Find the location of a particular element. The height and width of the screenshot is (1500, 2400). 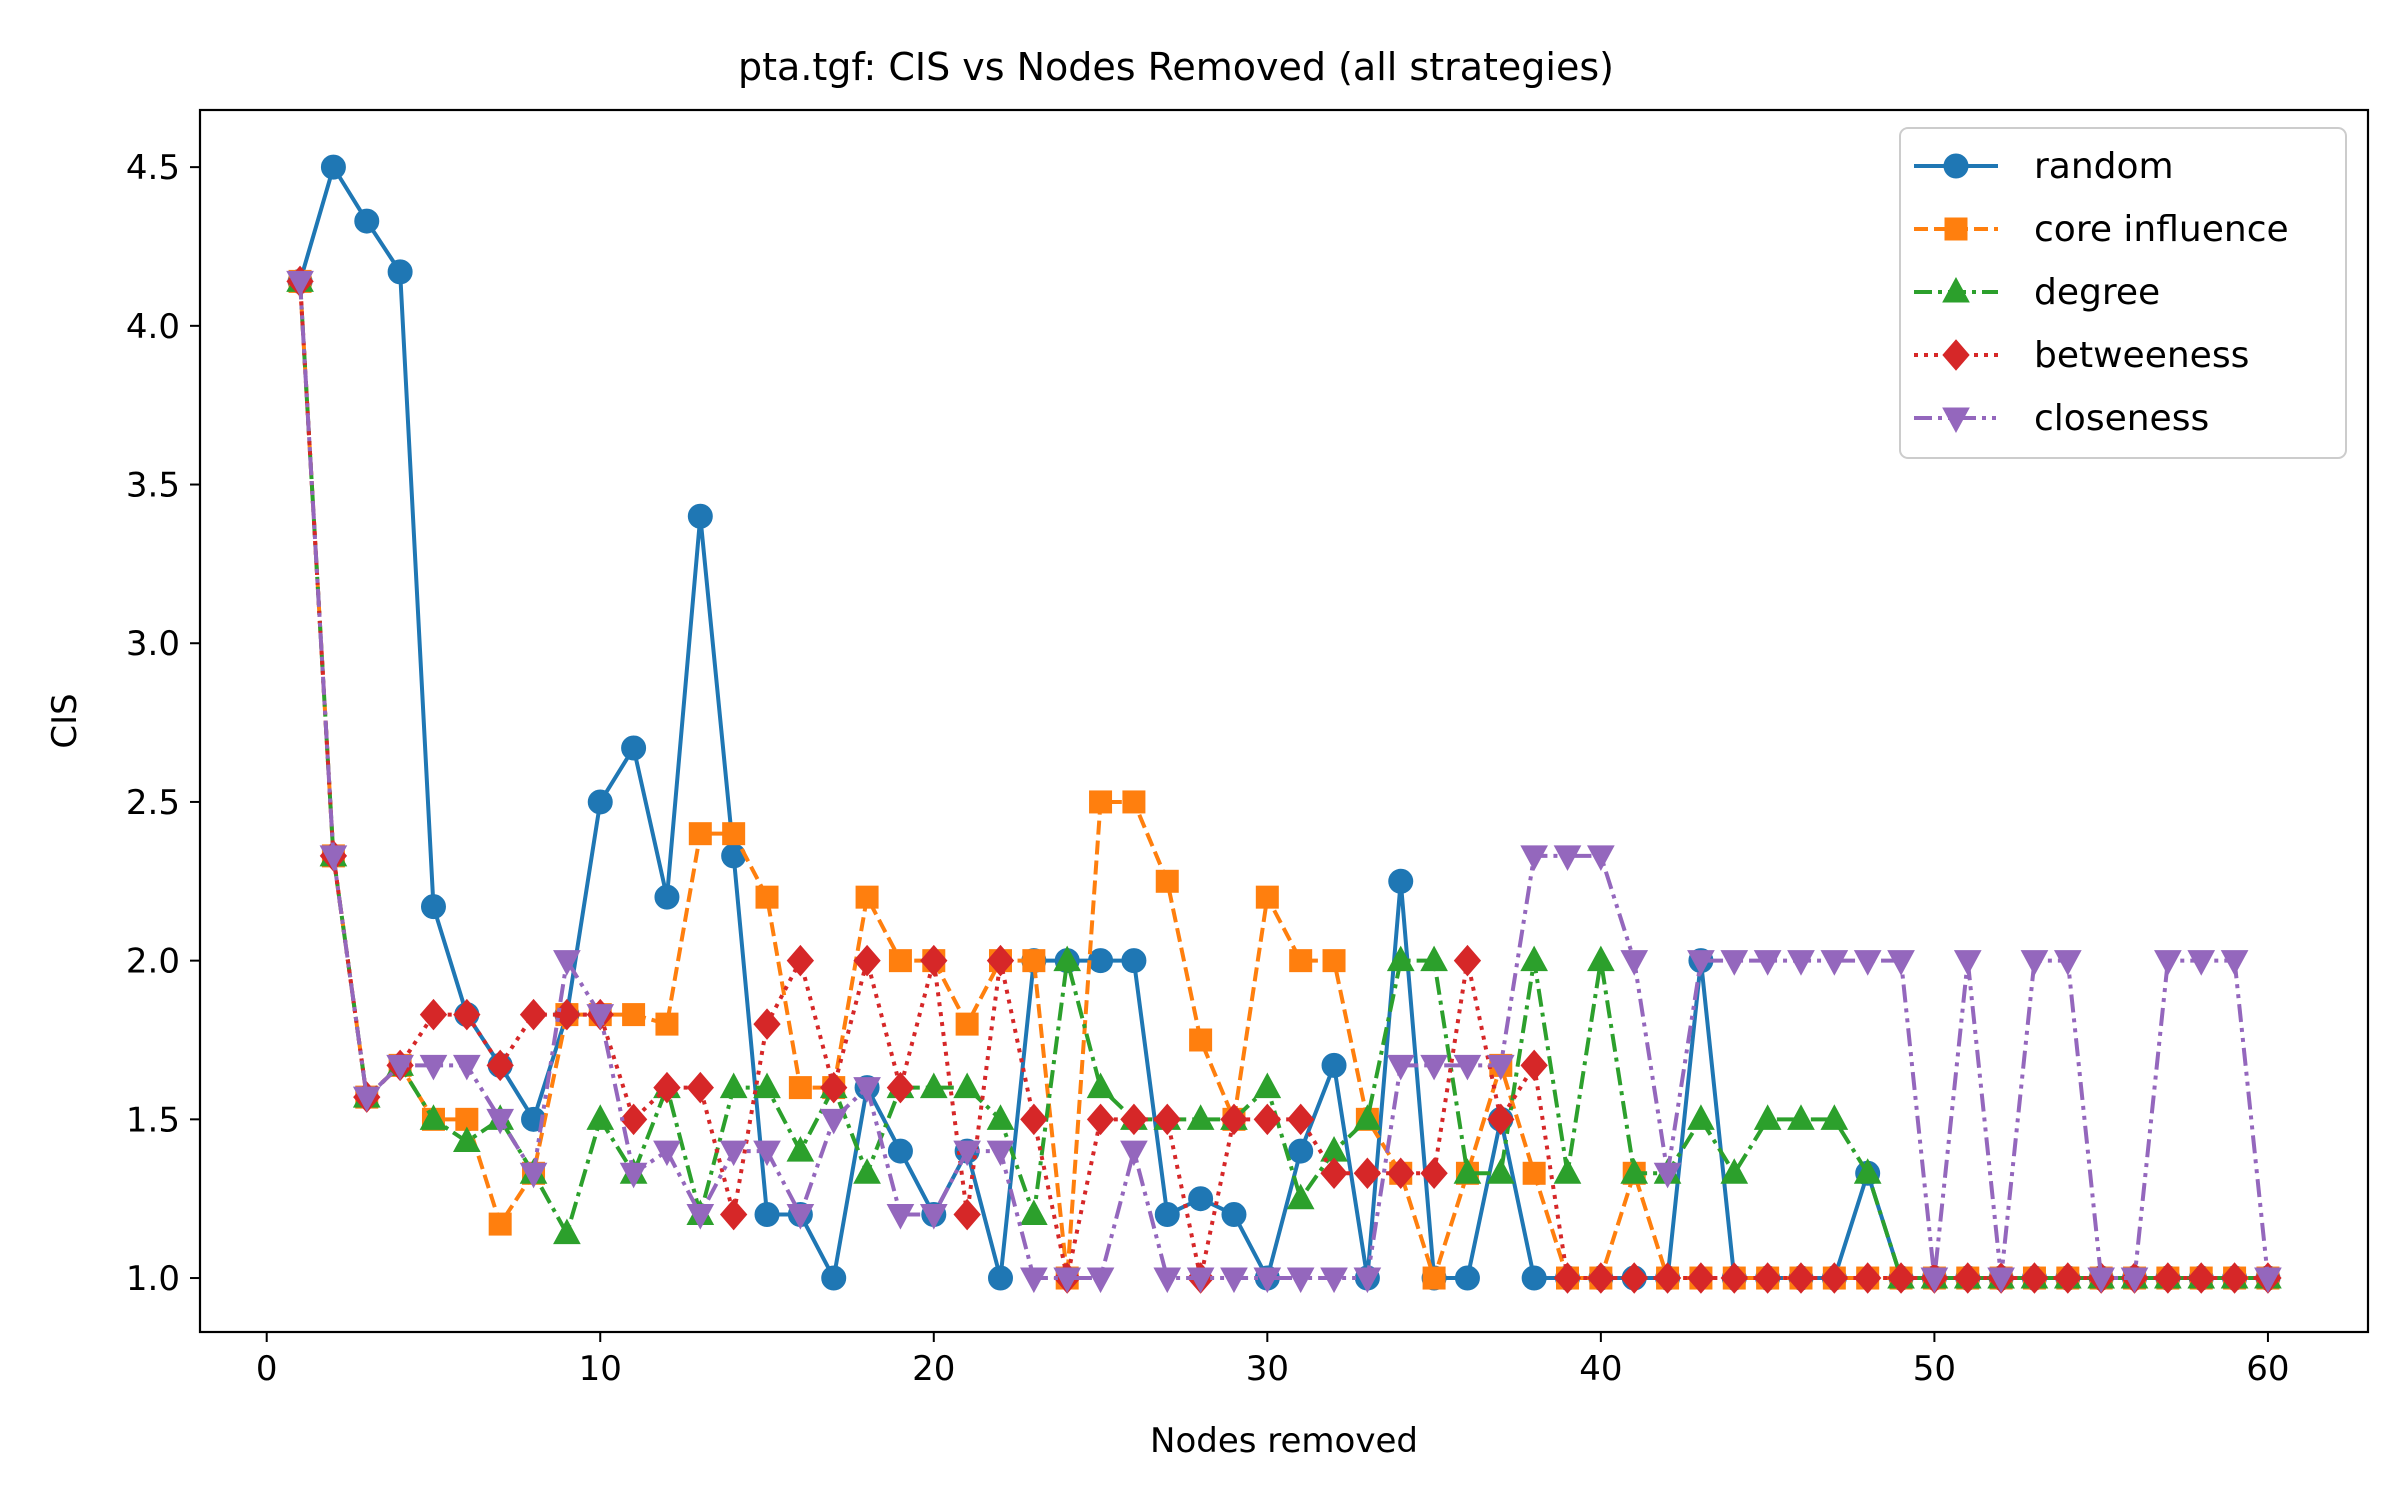

legend-label-degree: degree is located at coordinates (2097, 292).